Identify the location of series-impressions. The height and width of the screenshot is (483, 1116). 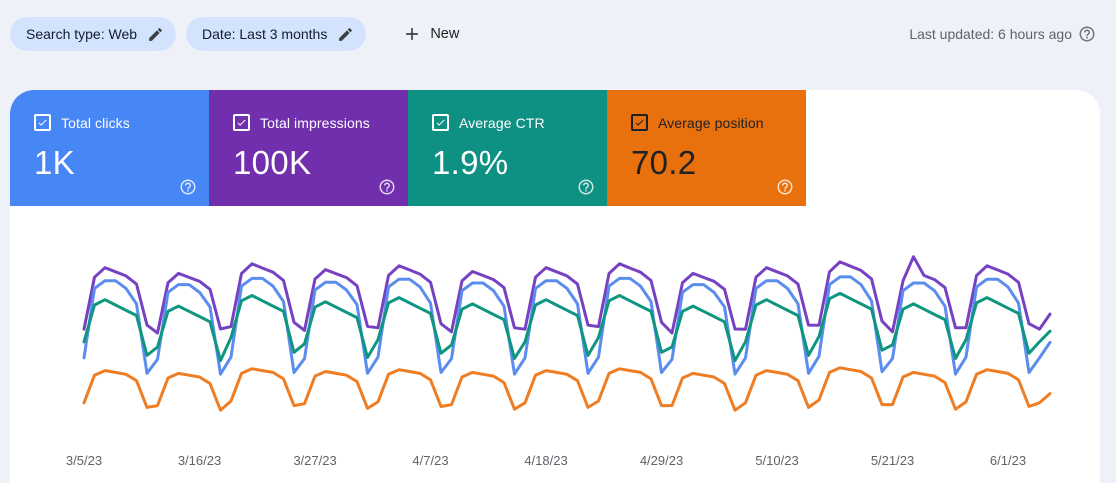
(567, 295).